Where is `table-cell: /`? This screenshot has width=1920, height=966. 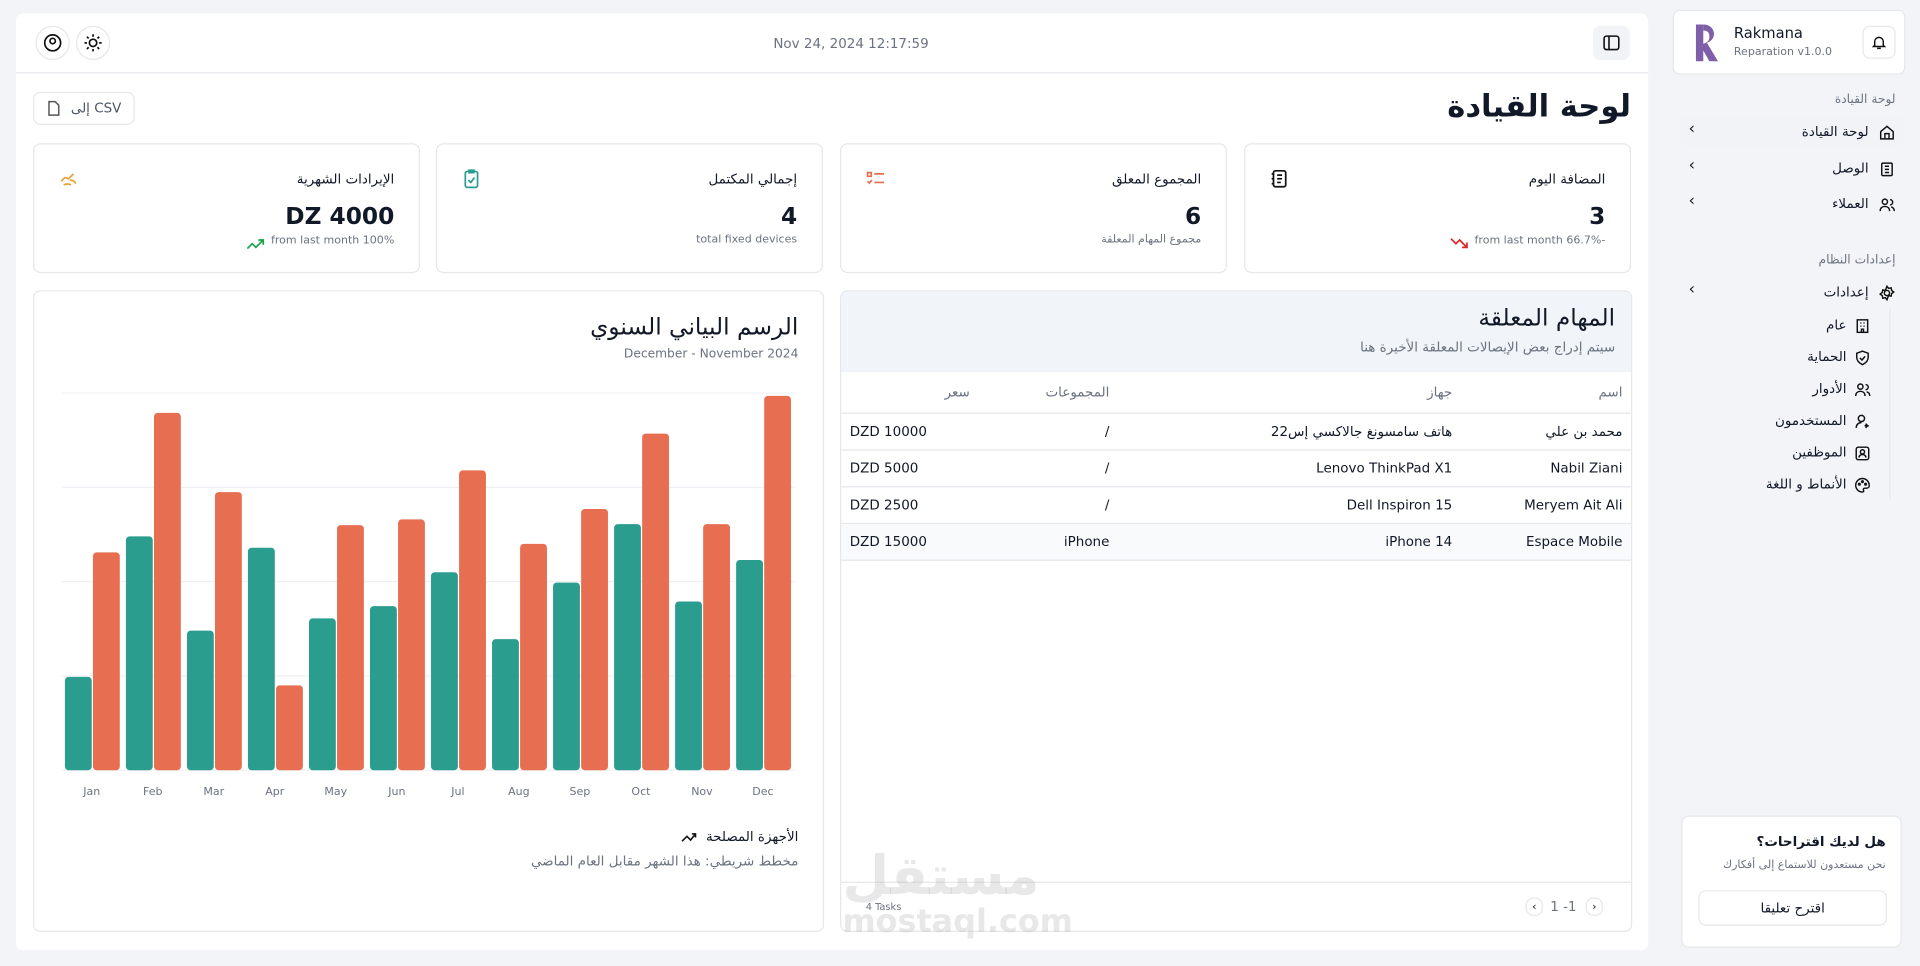 table-cell: / is located at coordinates (1107, 468).